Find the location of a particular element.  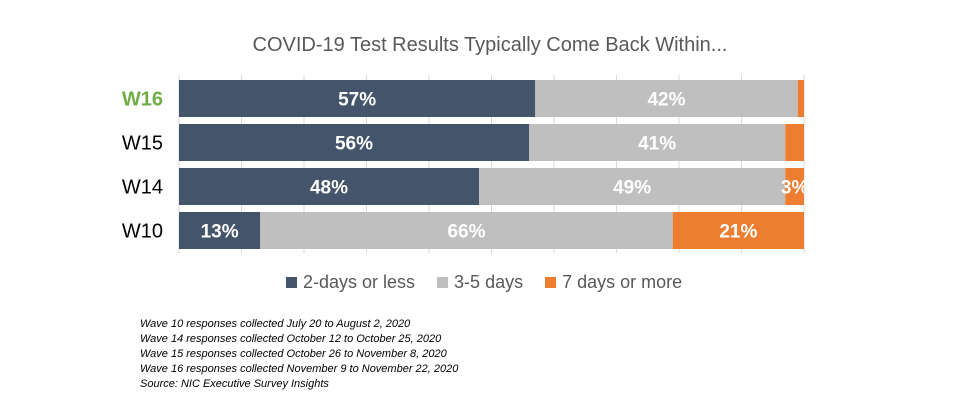

data-label: 41% is located at coordinates (657, 144).